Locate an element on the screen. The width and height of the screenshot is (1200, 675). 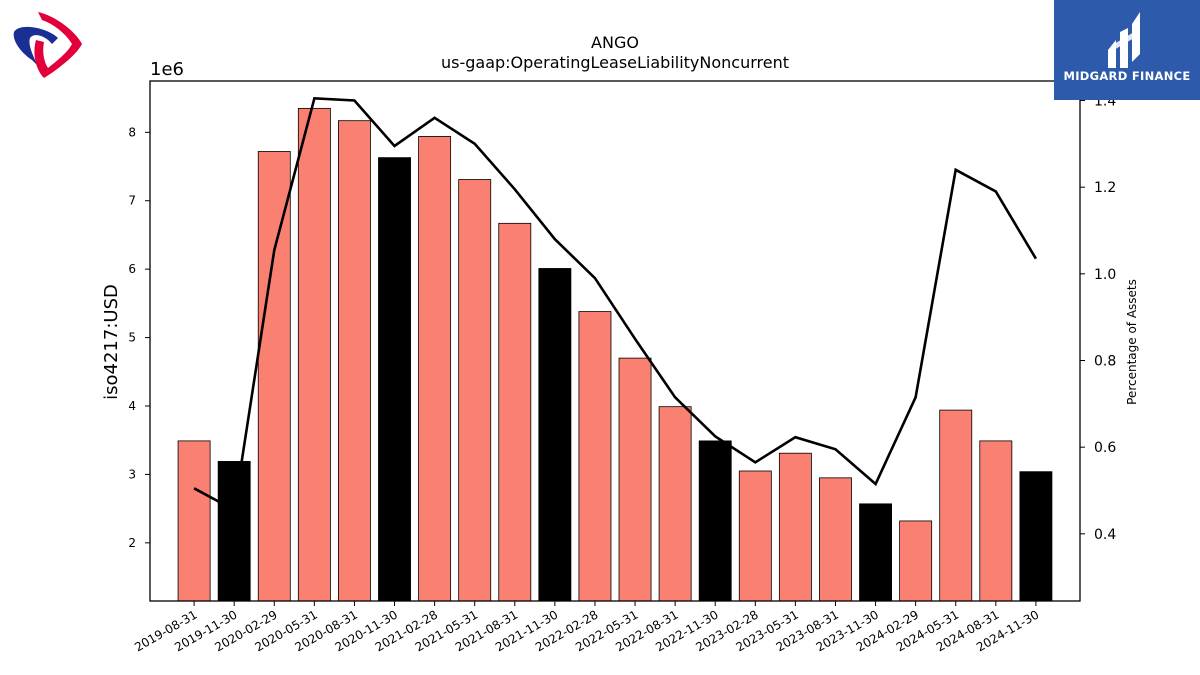
y-right-tick-label: 0.6 is located at coordinates (1105, 448).